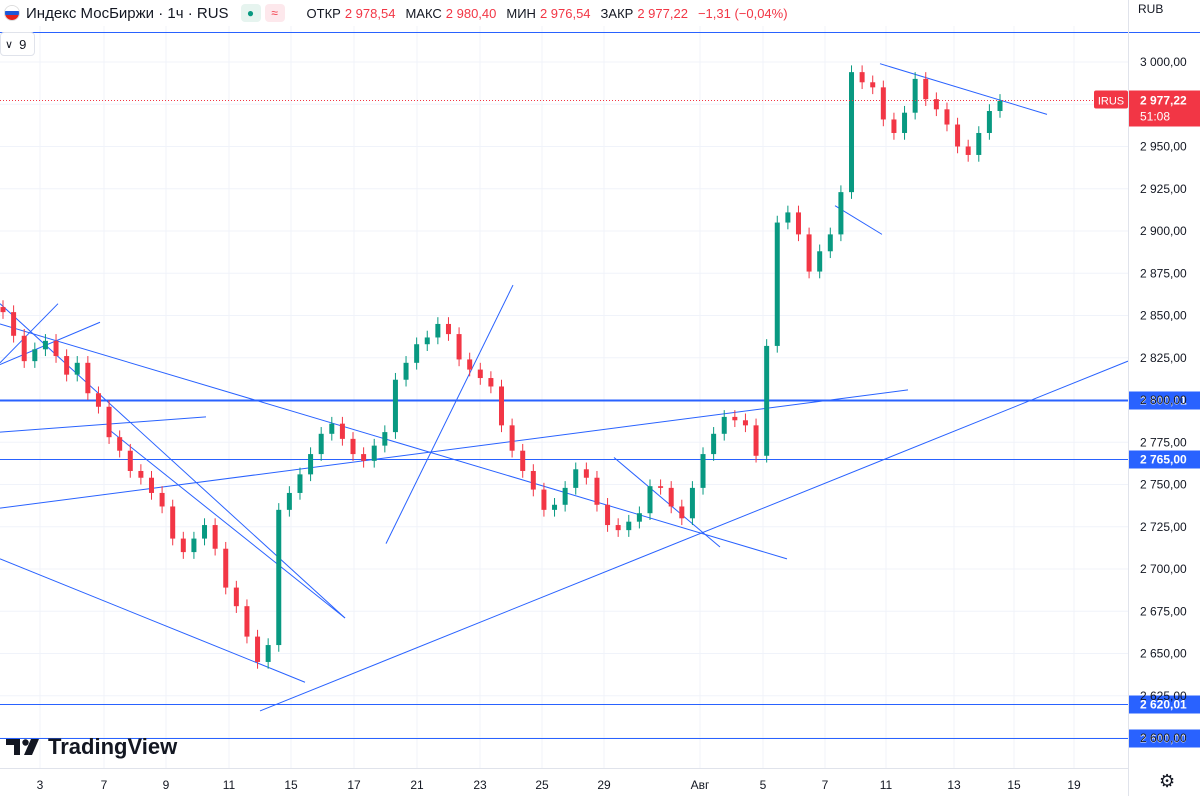 This screenshot has width=1200, height=796. Describe the element at coordinates (23, 44) in the screenshot. I see `indicator-count: 9` at that location.